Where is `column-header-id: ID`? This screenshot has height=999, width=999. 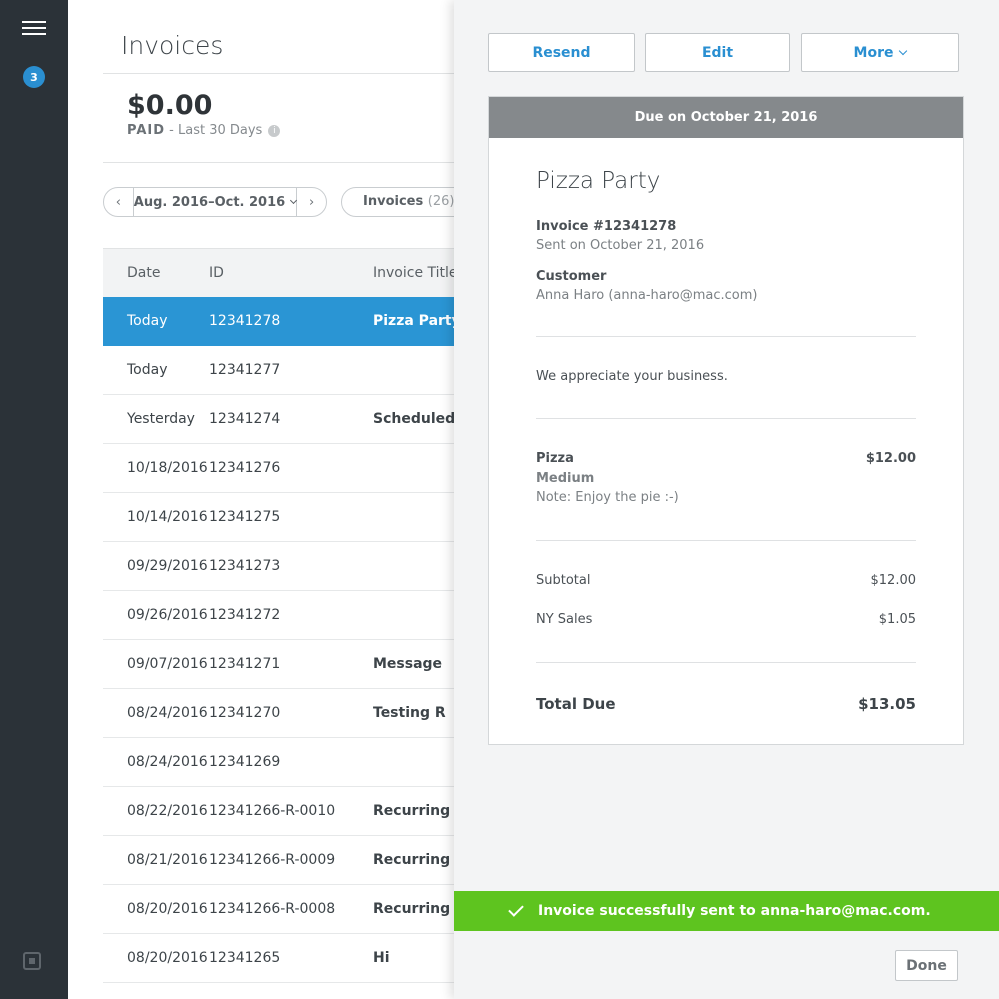
column-header-id: ID is located at coordinates (216, 273).